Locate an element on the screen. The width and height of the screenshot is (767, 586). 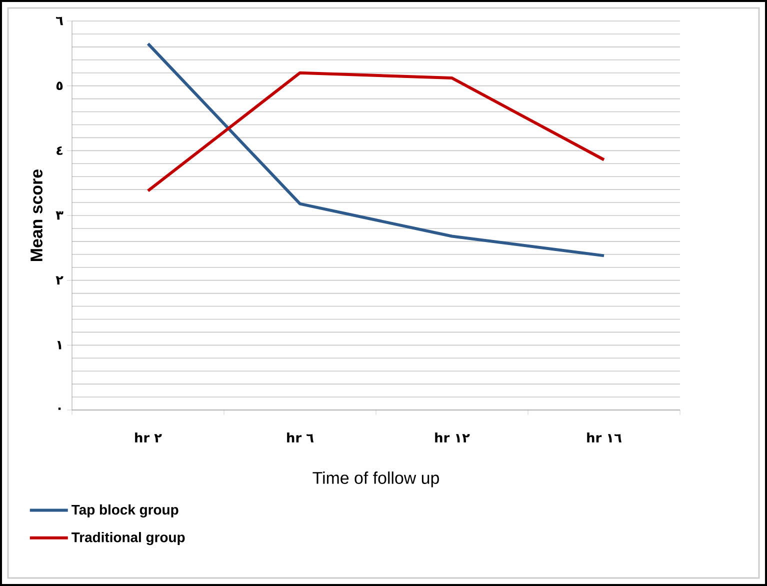
x-axis-title: Time of follow up is located at coordinates (375, 480).